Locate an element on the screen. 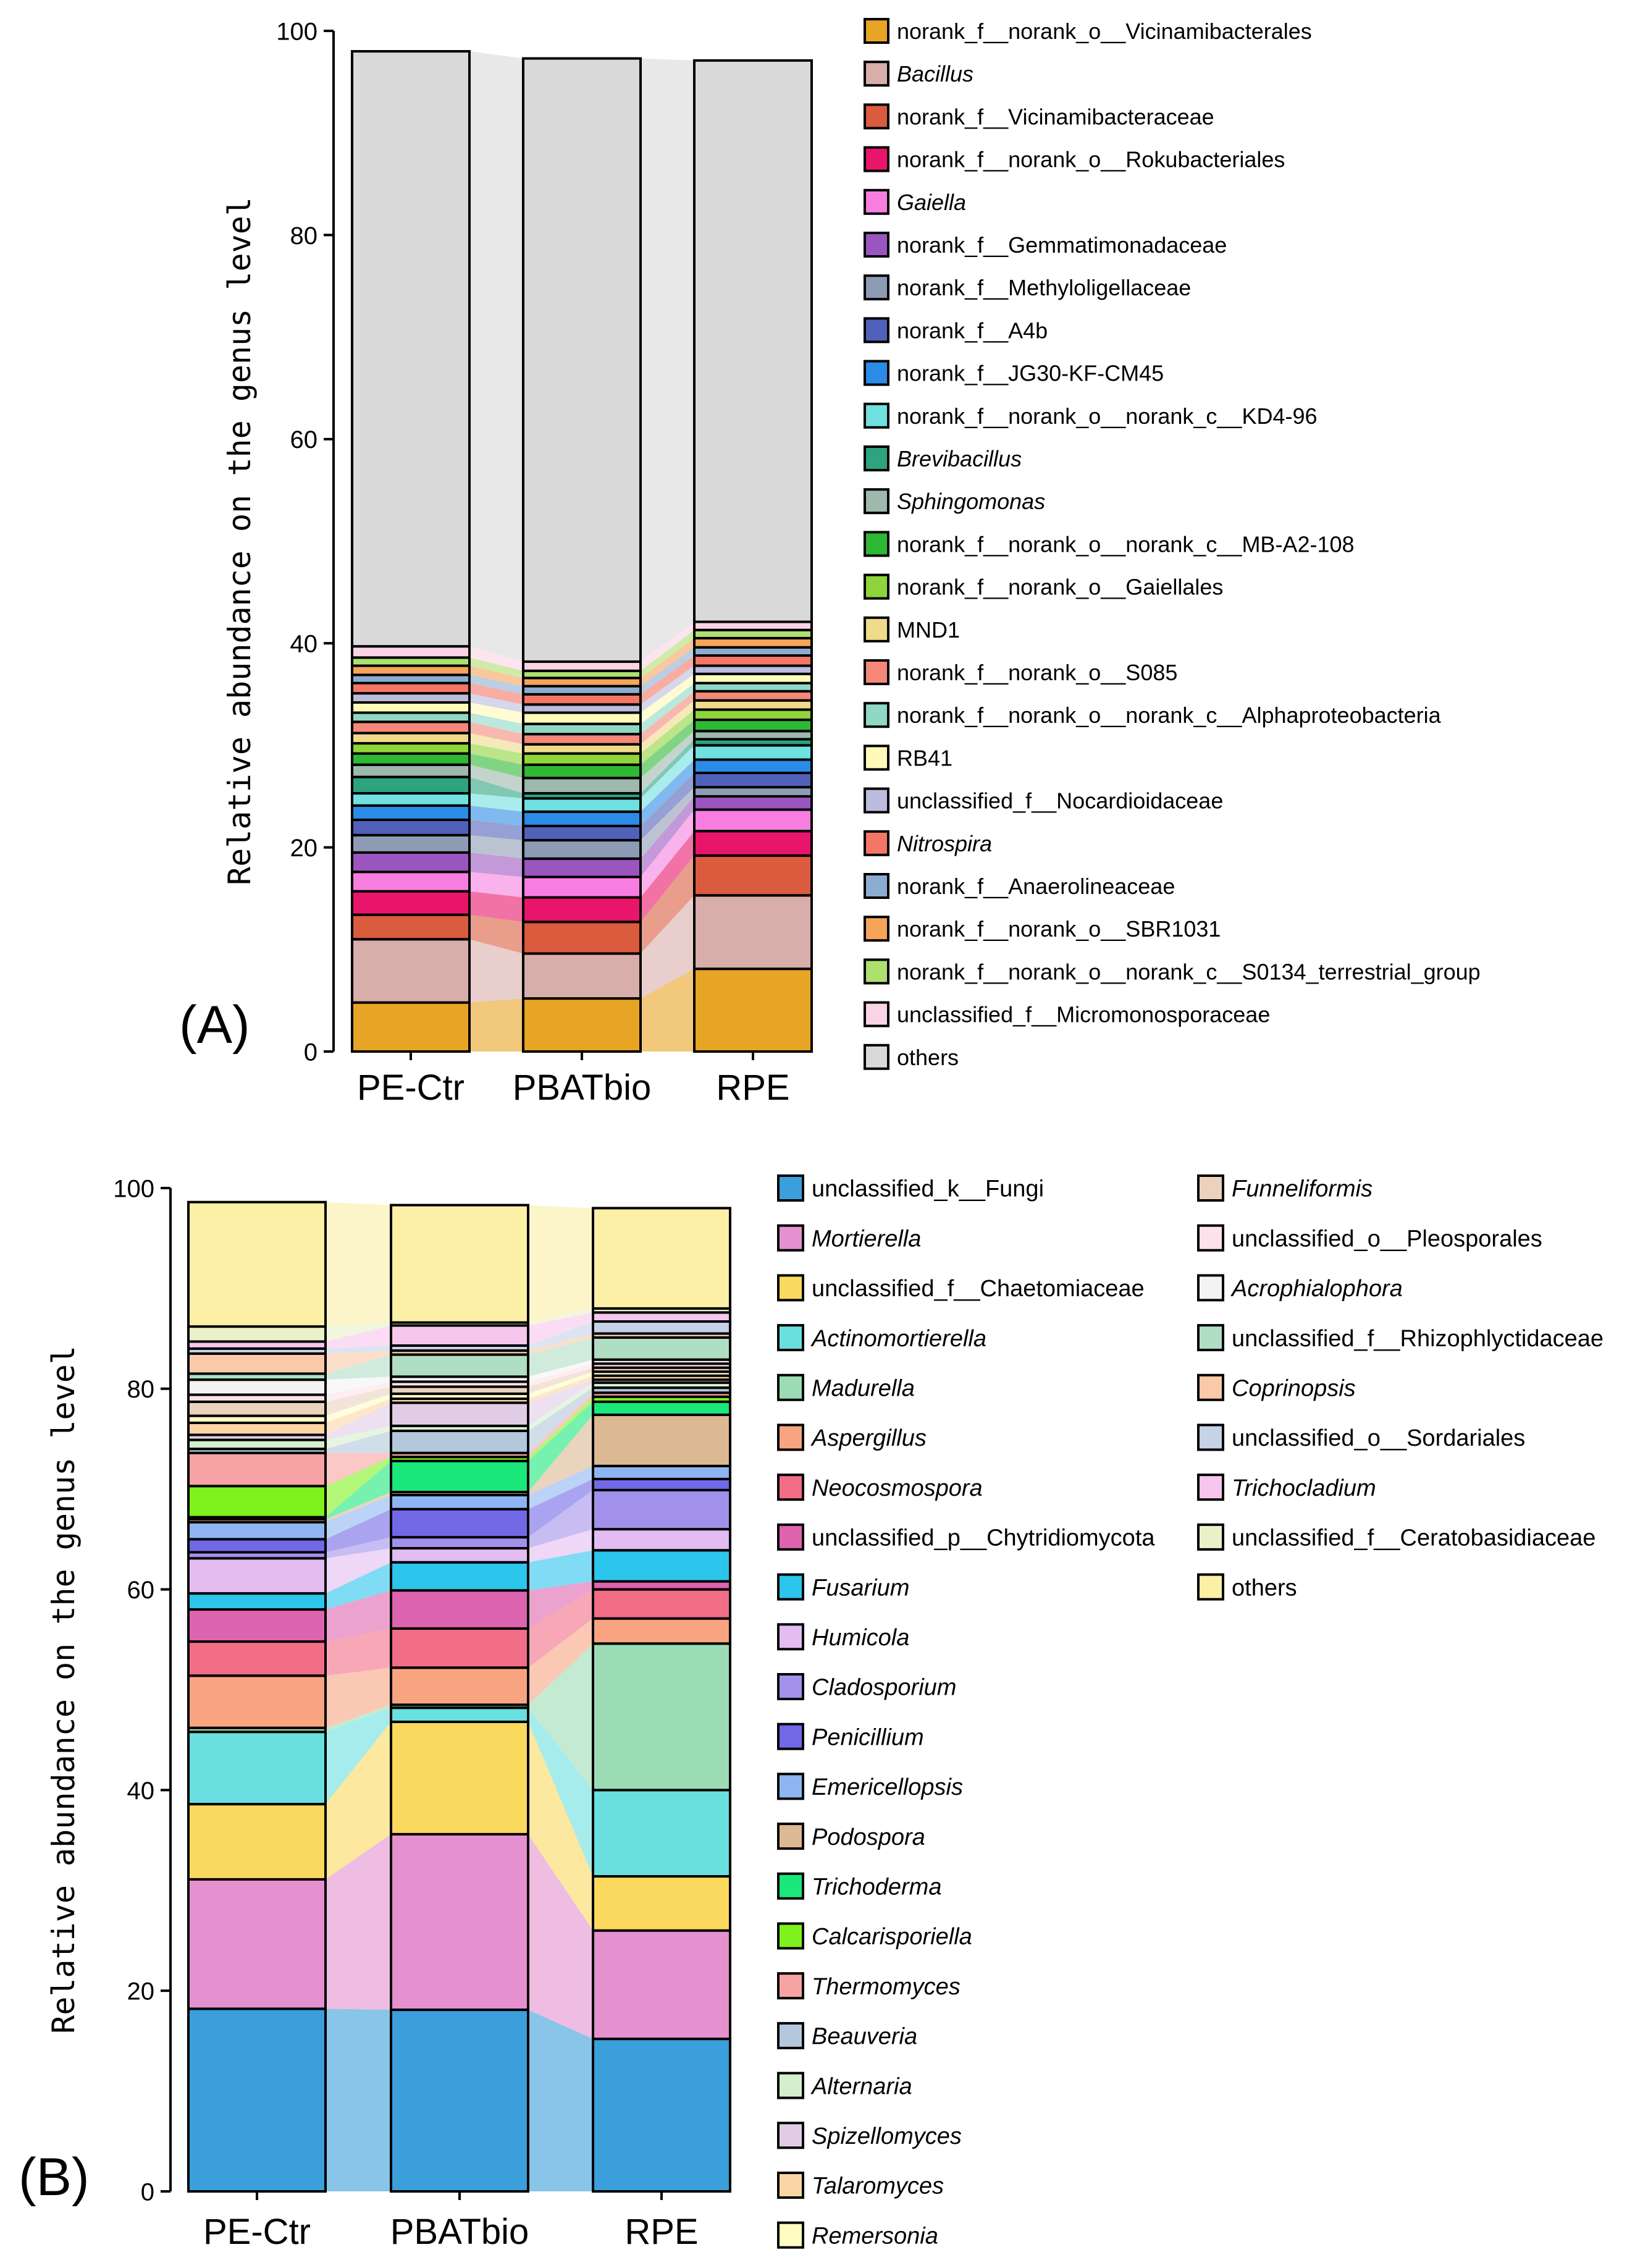  bars is located at coordinates (582, 551).